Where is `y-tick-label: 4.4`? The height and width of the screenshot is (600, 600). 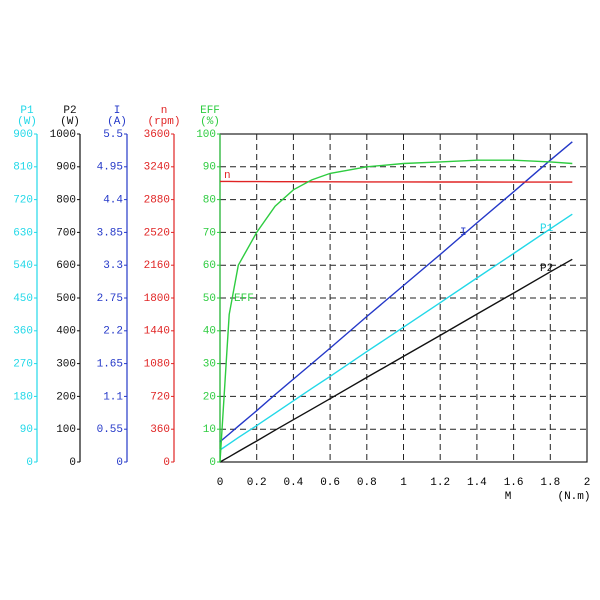
y-tick-label: 4.4 is located at coordinates (113, 201).